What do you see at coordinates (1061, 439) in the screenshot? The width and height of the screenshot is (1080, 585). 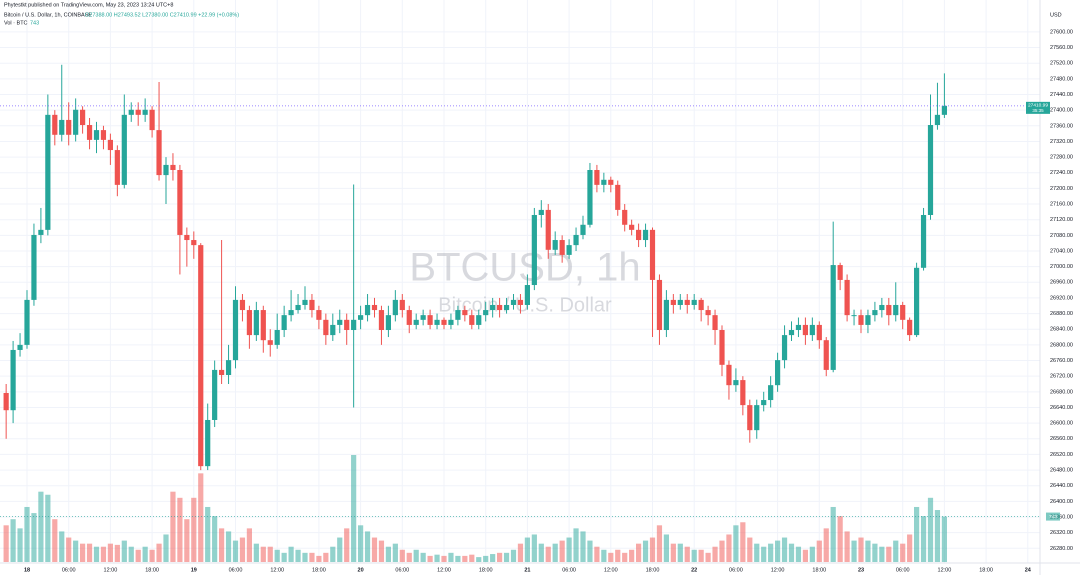 I see `y-tick-label: 26560.00` at bounding box center [1061, 439].